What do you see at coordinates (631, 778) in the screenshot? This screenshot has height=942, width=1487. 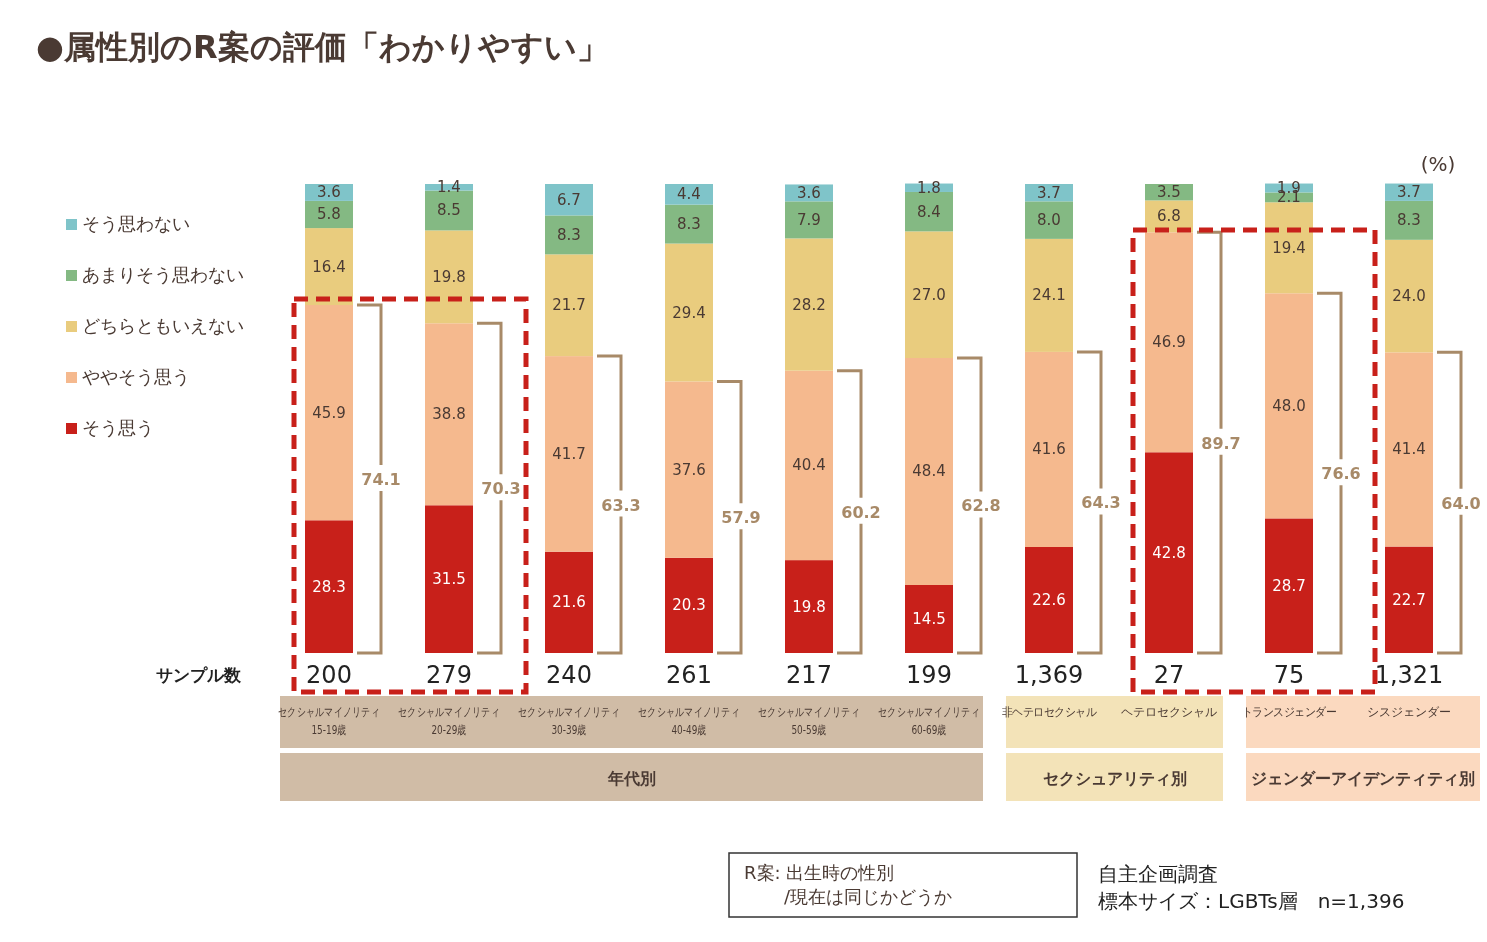 I see `text: 年代別` at bounding box center [631, 778].